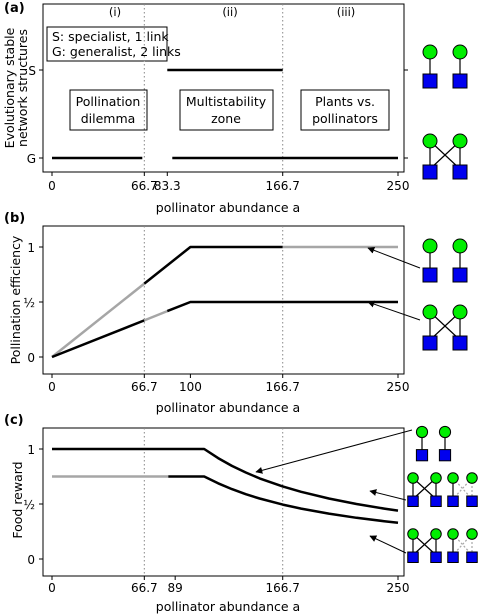 Image resolution: width=480 pixels, height=615 pixels. I want to click on box3-line1: Plants vs., so click(345, 101).